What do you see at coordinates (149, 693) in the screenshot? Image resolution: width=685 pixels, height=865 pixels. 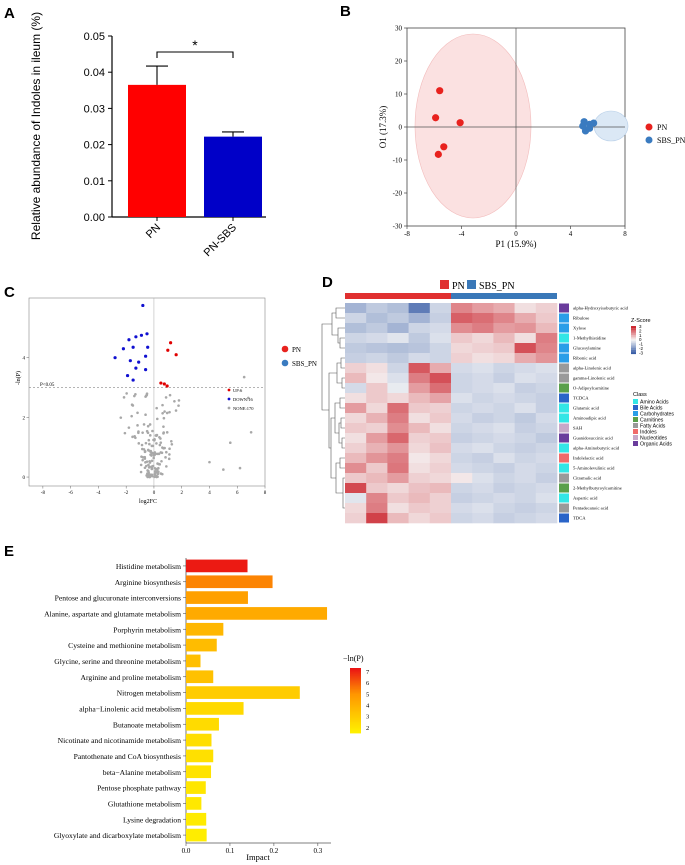 I see `panel-e-category-label: Nitrogen metabolism` at bounding box center [149, 693].